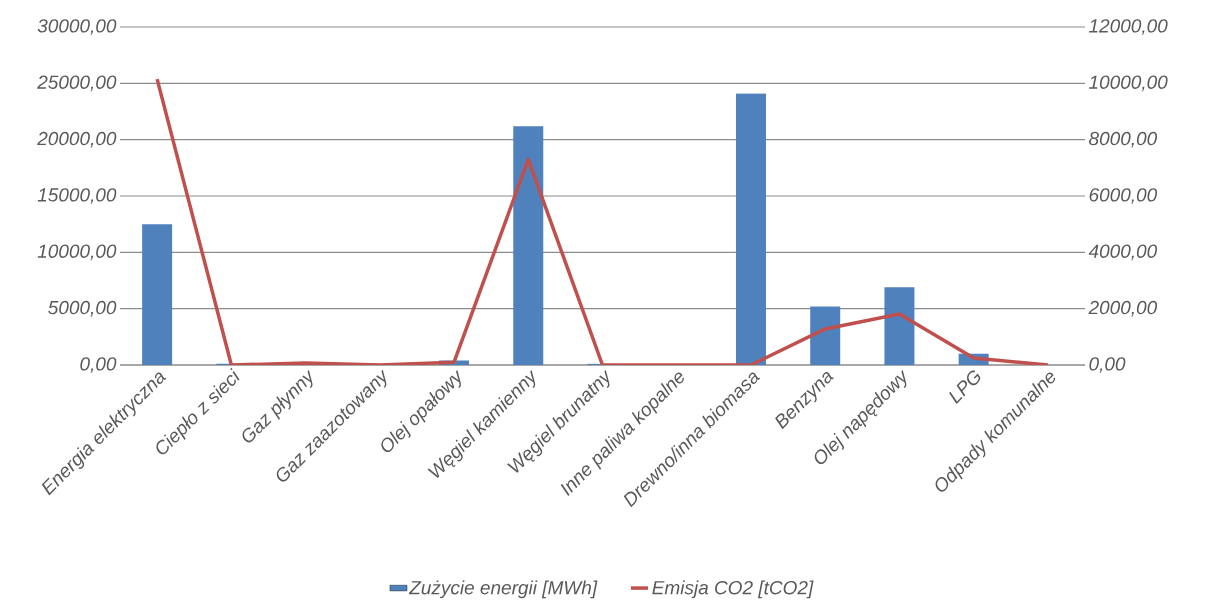 This screenshot has height=600, width=1215. What do you see at coordinates (82, 308) in the screenshot?
I see `y-tick-label: 5000,00` at bounding box center [82, 308].